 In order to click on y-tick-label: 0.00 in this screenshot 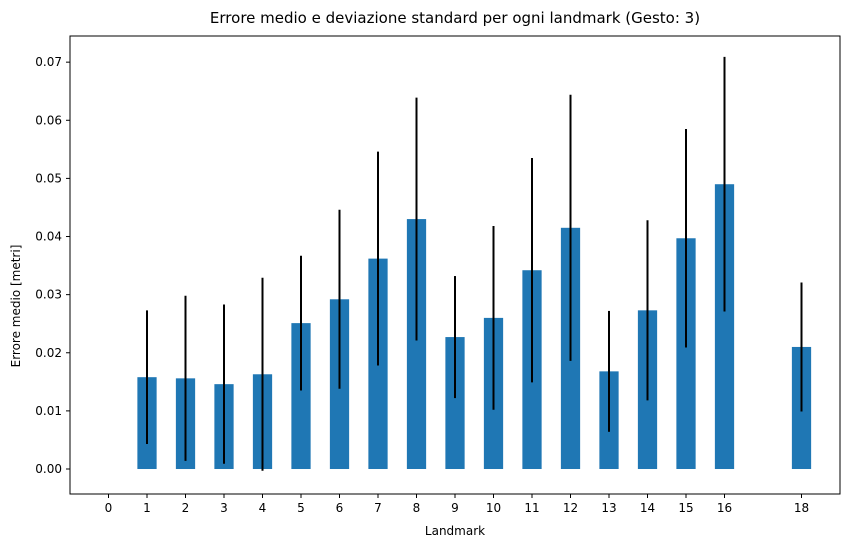, I will do `click(48, 469)`.